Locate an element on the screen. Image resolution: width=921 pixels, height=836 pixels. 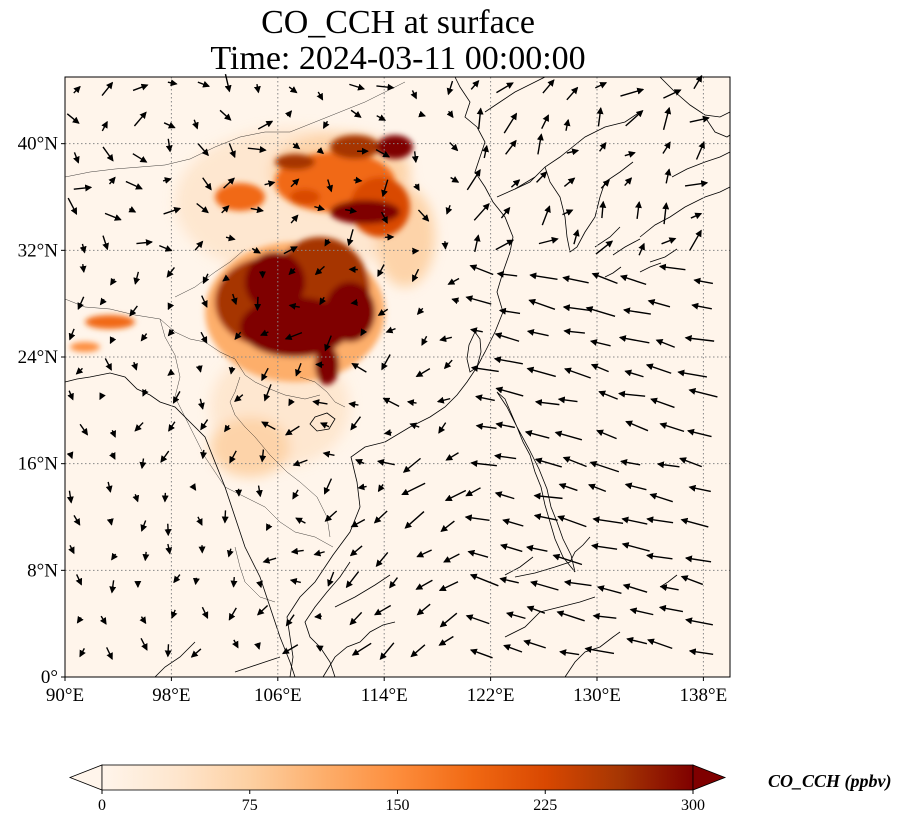
lat-tick-label: 0° is located at coordinates (49, 677).